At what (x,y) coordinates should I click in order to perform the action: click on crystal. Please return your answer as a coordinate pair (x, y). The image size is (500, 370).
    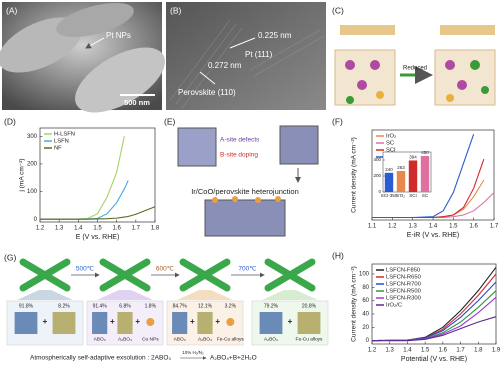
    Looking at the image, I should click on (197, 147).